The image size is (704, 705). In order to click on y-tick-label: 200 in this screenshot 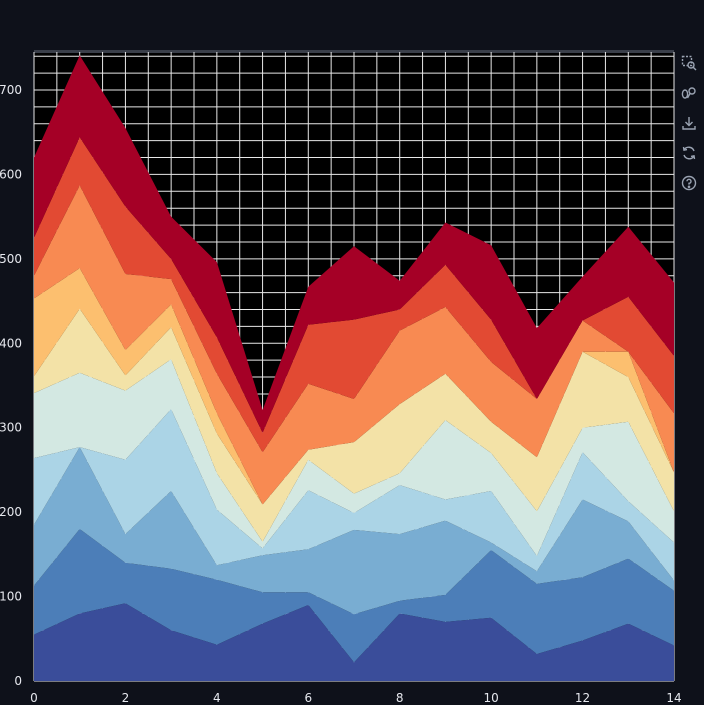, I will do `click(11, 512)`.